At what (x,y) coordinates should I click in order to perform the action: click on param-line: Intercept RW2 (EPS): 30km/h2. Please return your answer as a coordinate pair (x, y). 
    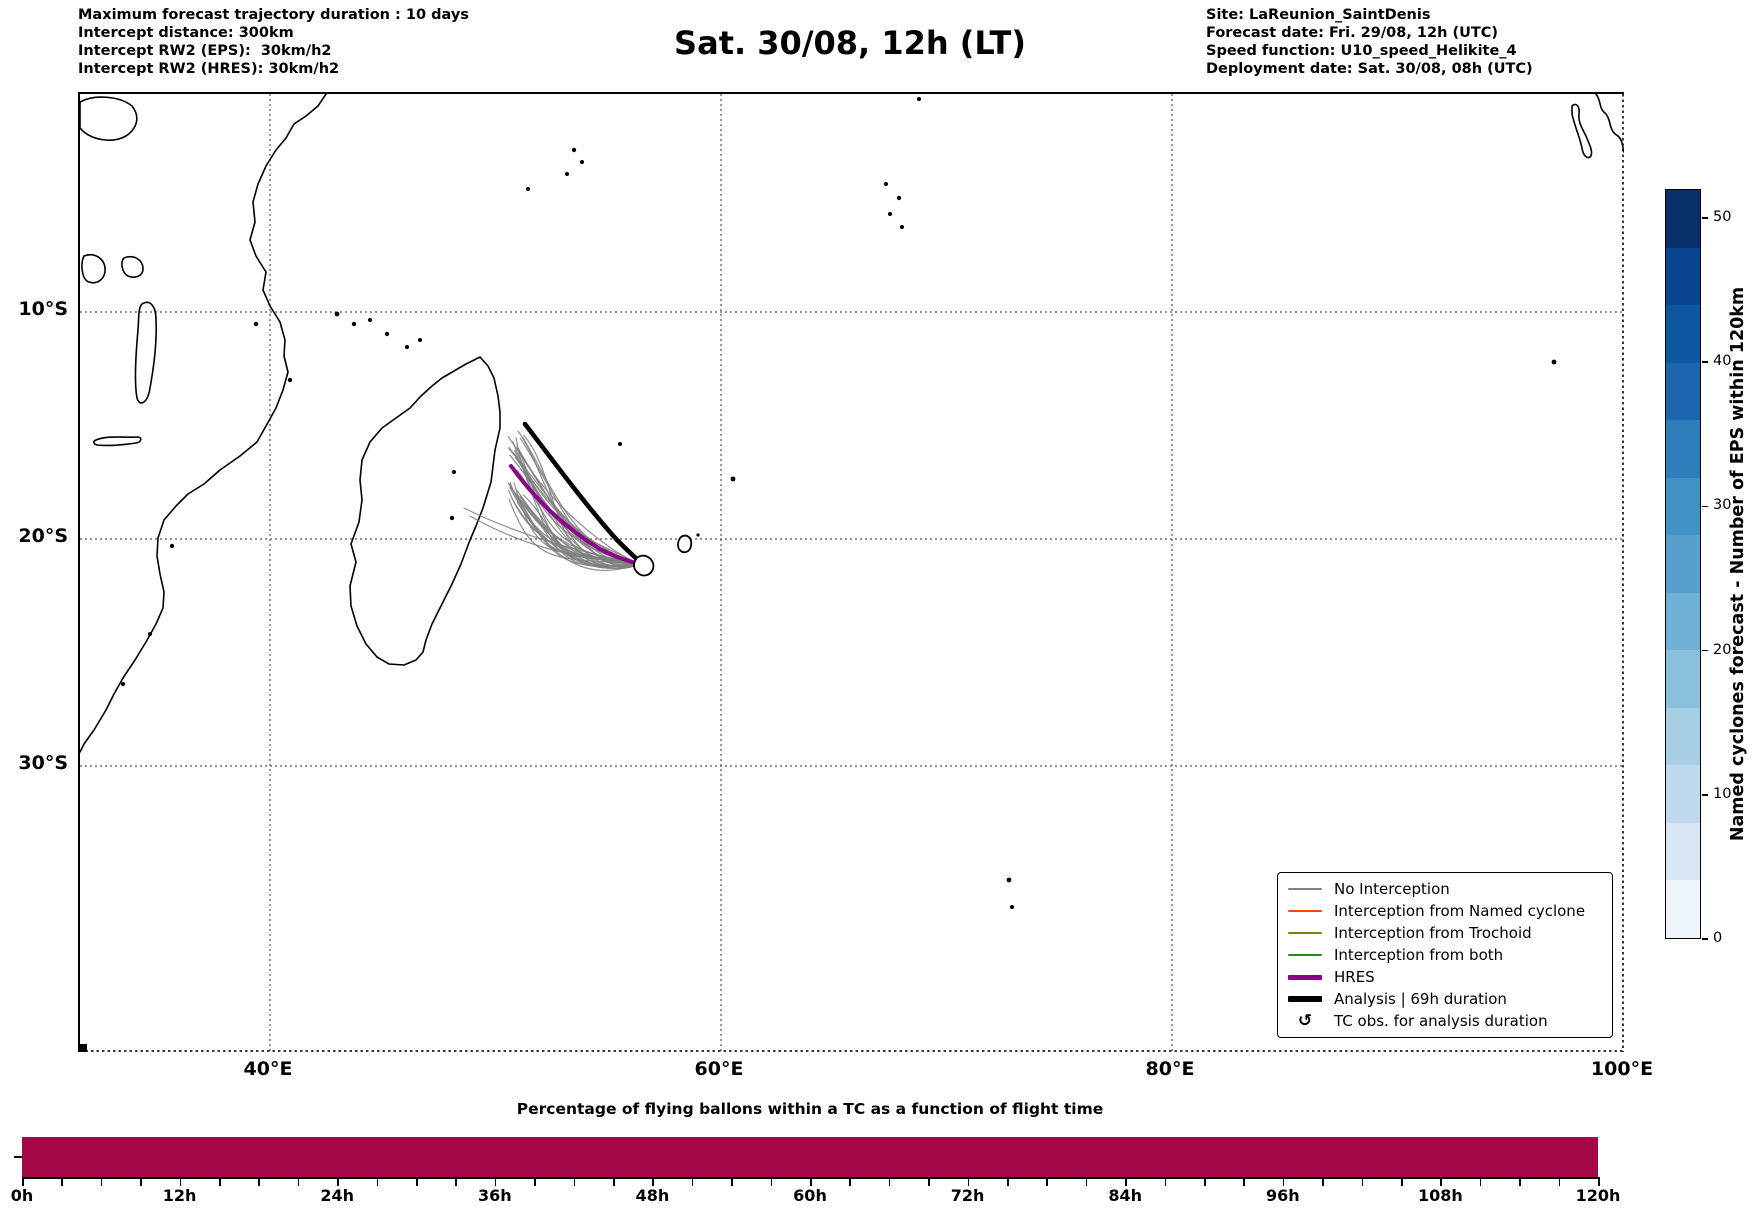
    Looking at the image, I should click on (205, 51).